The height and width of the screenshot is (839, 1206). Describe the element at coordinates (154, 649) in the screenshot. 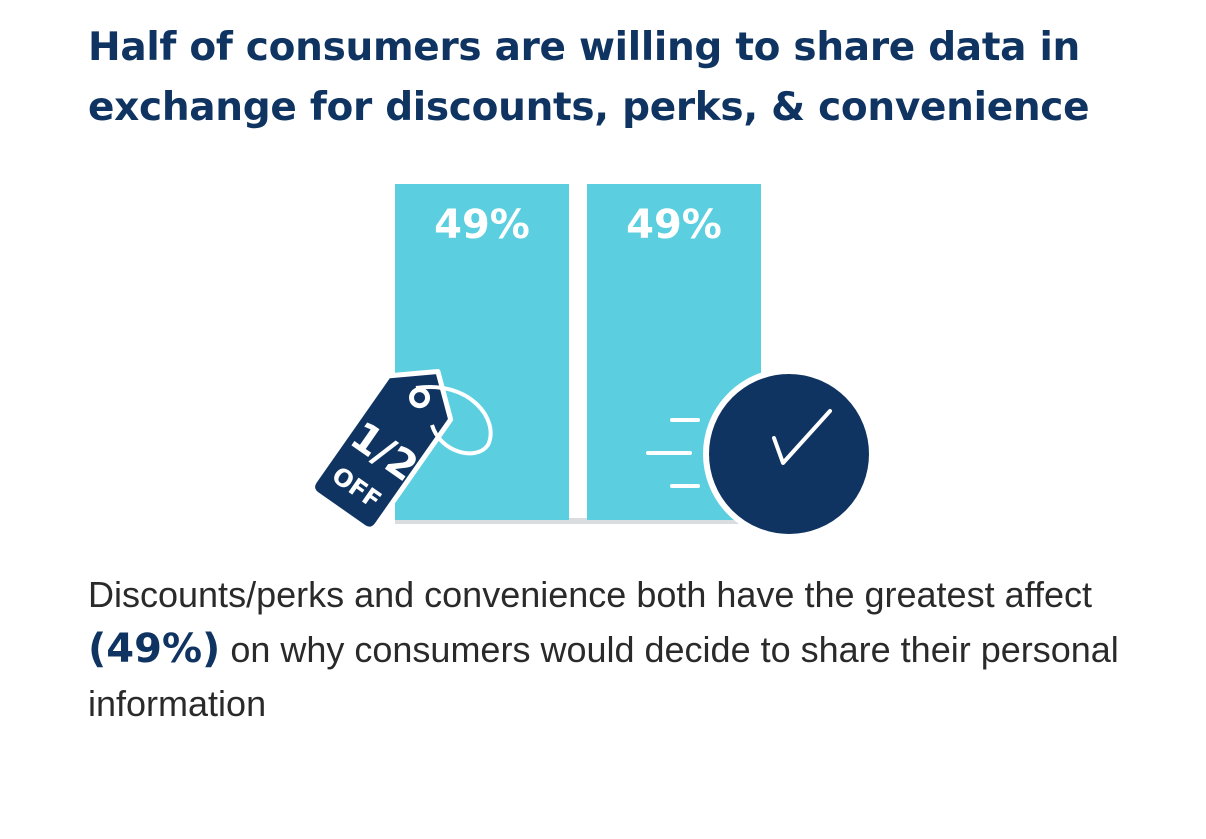

I see `caption-highlight: (49%)` at that location.